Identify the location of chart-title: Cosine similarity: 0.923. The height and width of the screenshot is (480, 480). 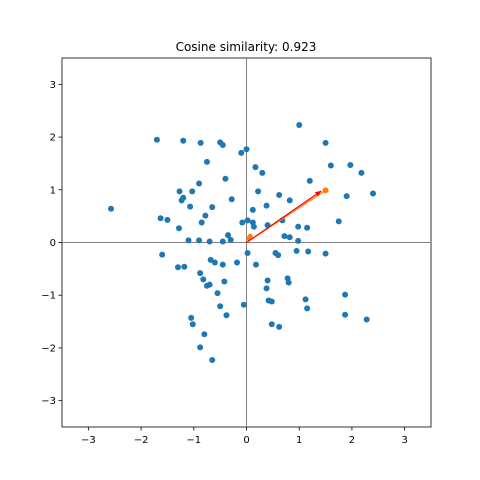
(246, 47).